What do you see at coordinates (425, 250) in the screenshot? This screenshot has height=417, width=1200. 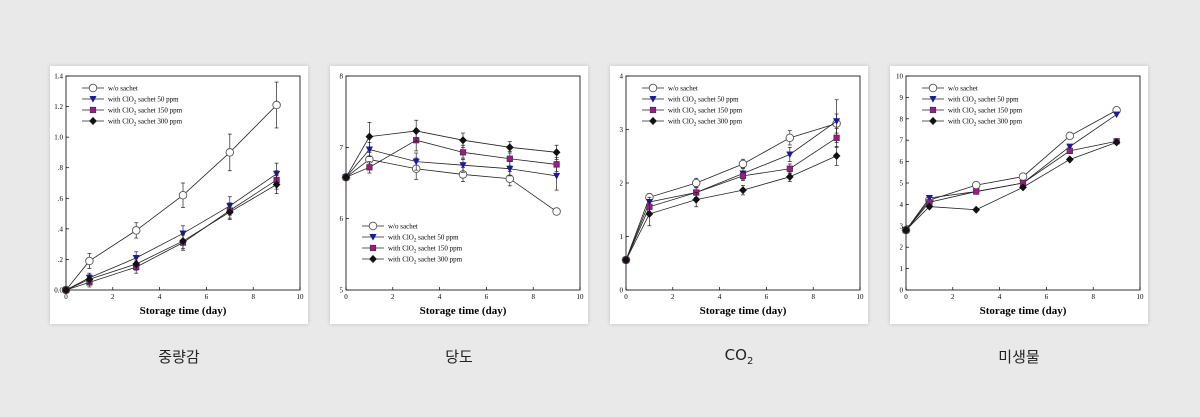 I see `legend-label: with ClO2 sachet 150 ppm` at bounding box center [425, 250].